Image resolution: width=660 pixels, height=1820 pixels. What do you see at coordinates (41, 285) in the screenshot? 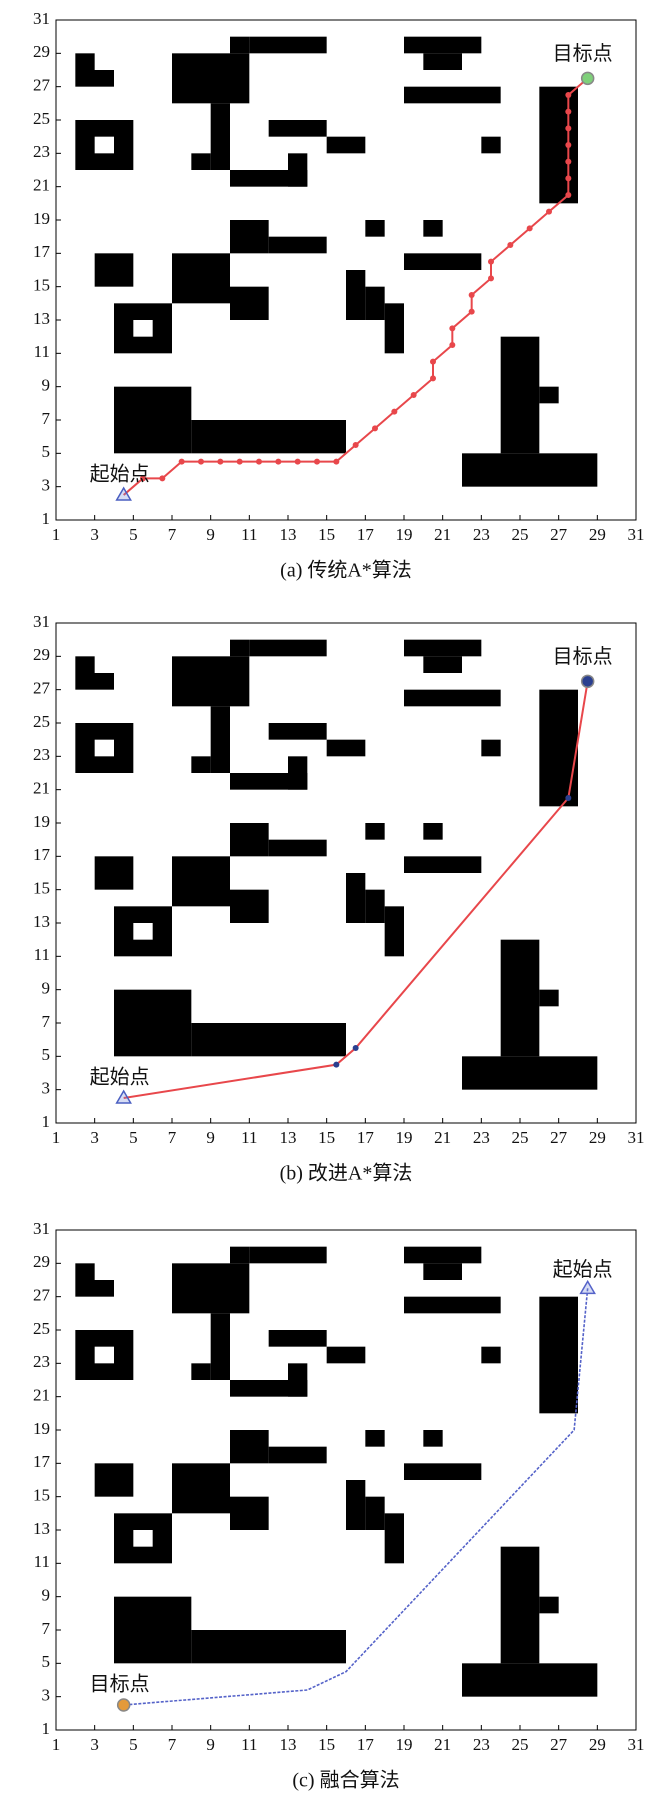
I see `y-tick-label: 15` at bounding box center [41, 285].